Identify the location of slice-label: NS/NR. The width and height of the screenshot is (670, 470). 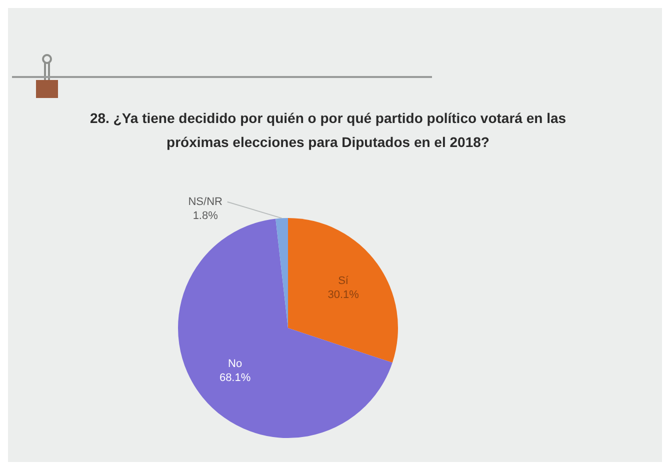
(205, 202).